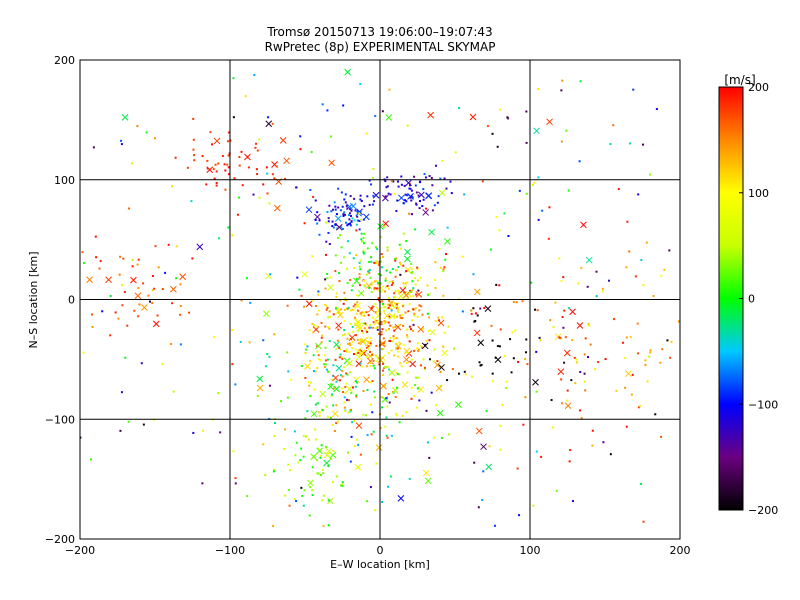 Image resolution: width=800 pixels, height=600 pixels. What do you see at coordinates (80, 550) in the screenshot?
I see `x-tick-label: −200` at bounding box center [80, 550].